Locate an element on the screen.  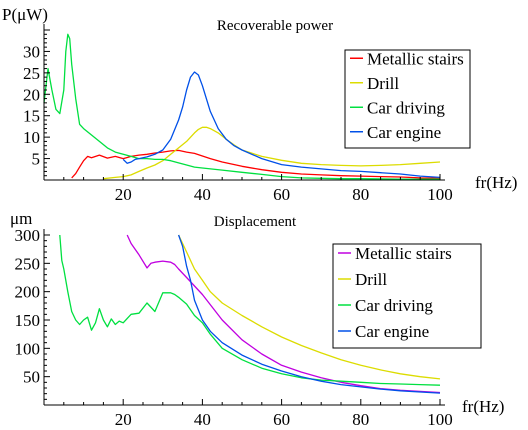
y-tick-label: 5 is located at coordinates (36, 159).